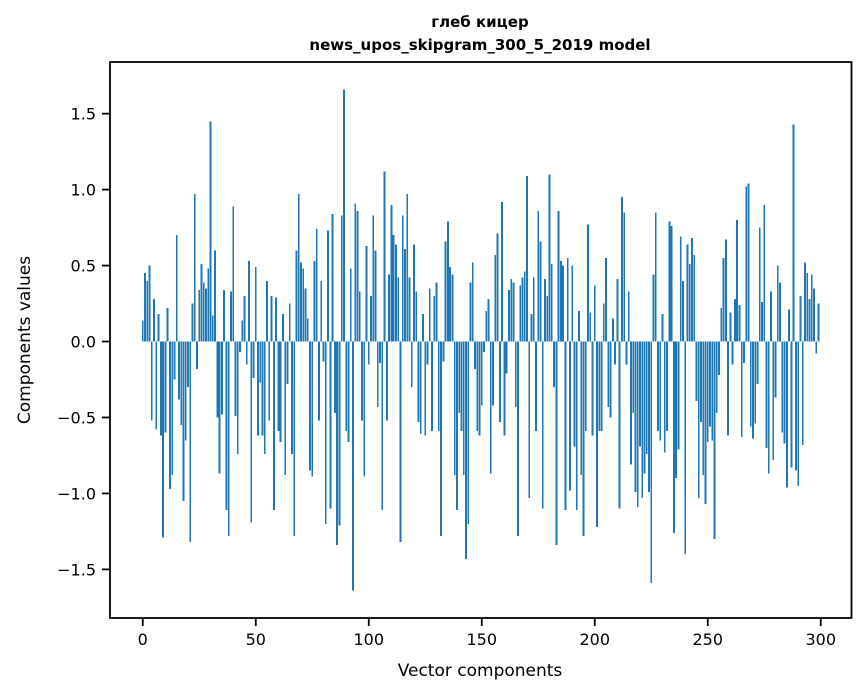 The width and height of the screenshot is (867, 696). What do you see at coordinates (83, 190) in the screenshot?
I see `y-tick-label: 1.0` at bounding box center [83, 190].